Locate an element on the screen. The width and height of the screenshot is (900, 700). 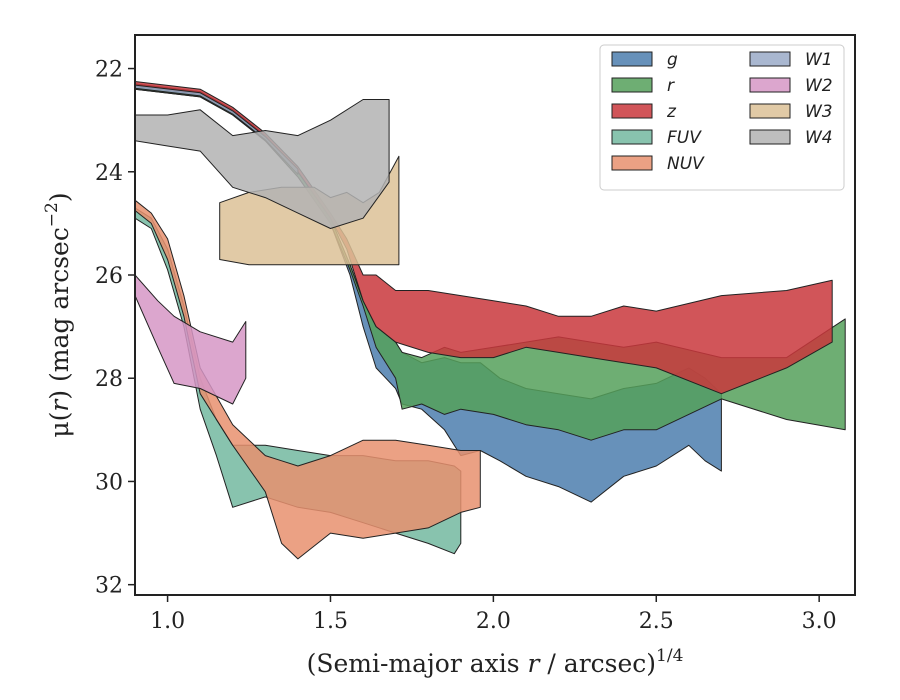
y-tick-label: 26 is located at coordinates (109, 276).